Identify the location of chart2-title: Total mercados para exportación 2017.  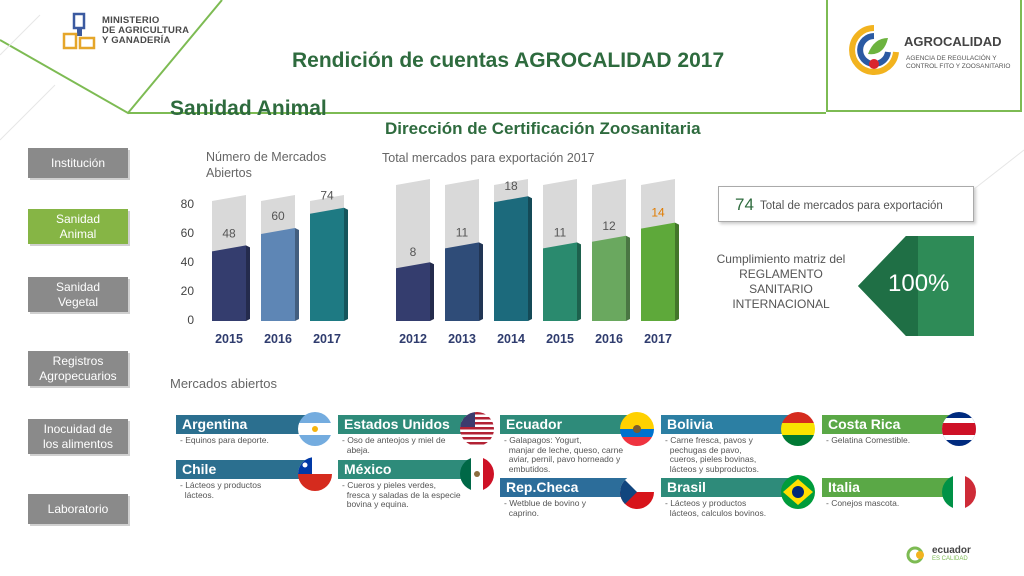
(488, 158).